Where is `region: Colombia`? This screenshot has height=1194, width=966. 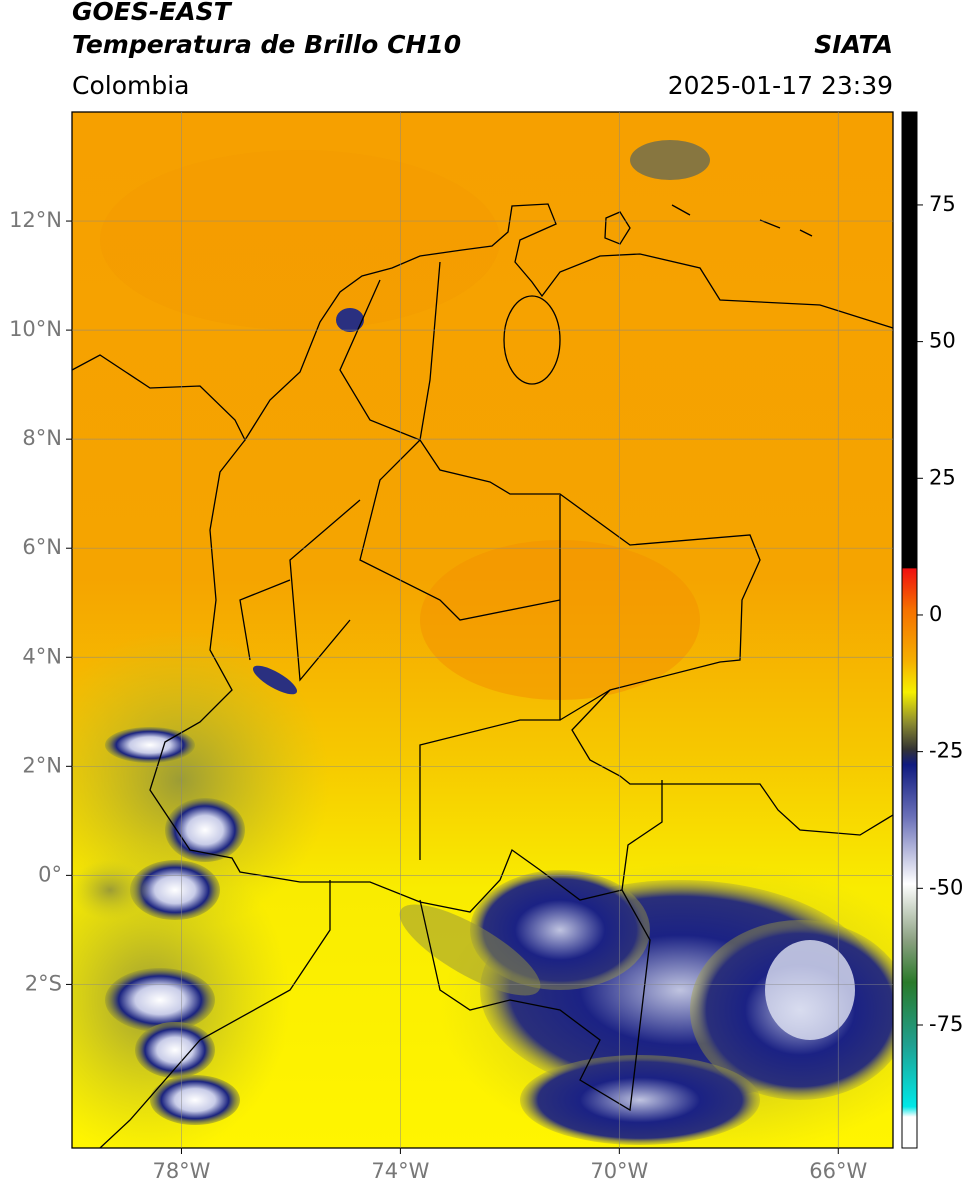 region: Colombia is located at coordinates (130, 85).